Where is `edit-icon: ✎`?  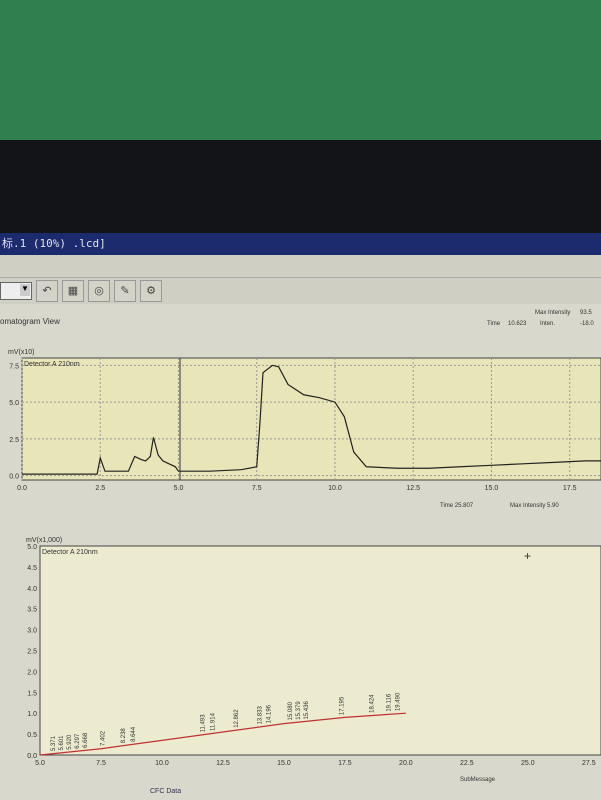
edit-icon: ✎ is located at coordinates (125, 291).